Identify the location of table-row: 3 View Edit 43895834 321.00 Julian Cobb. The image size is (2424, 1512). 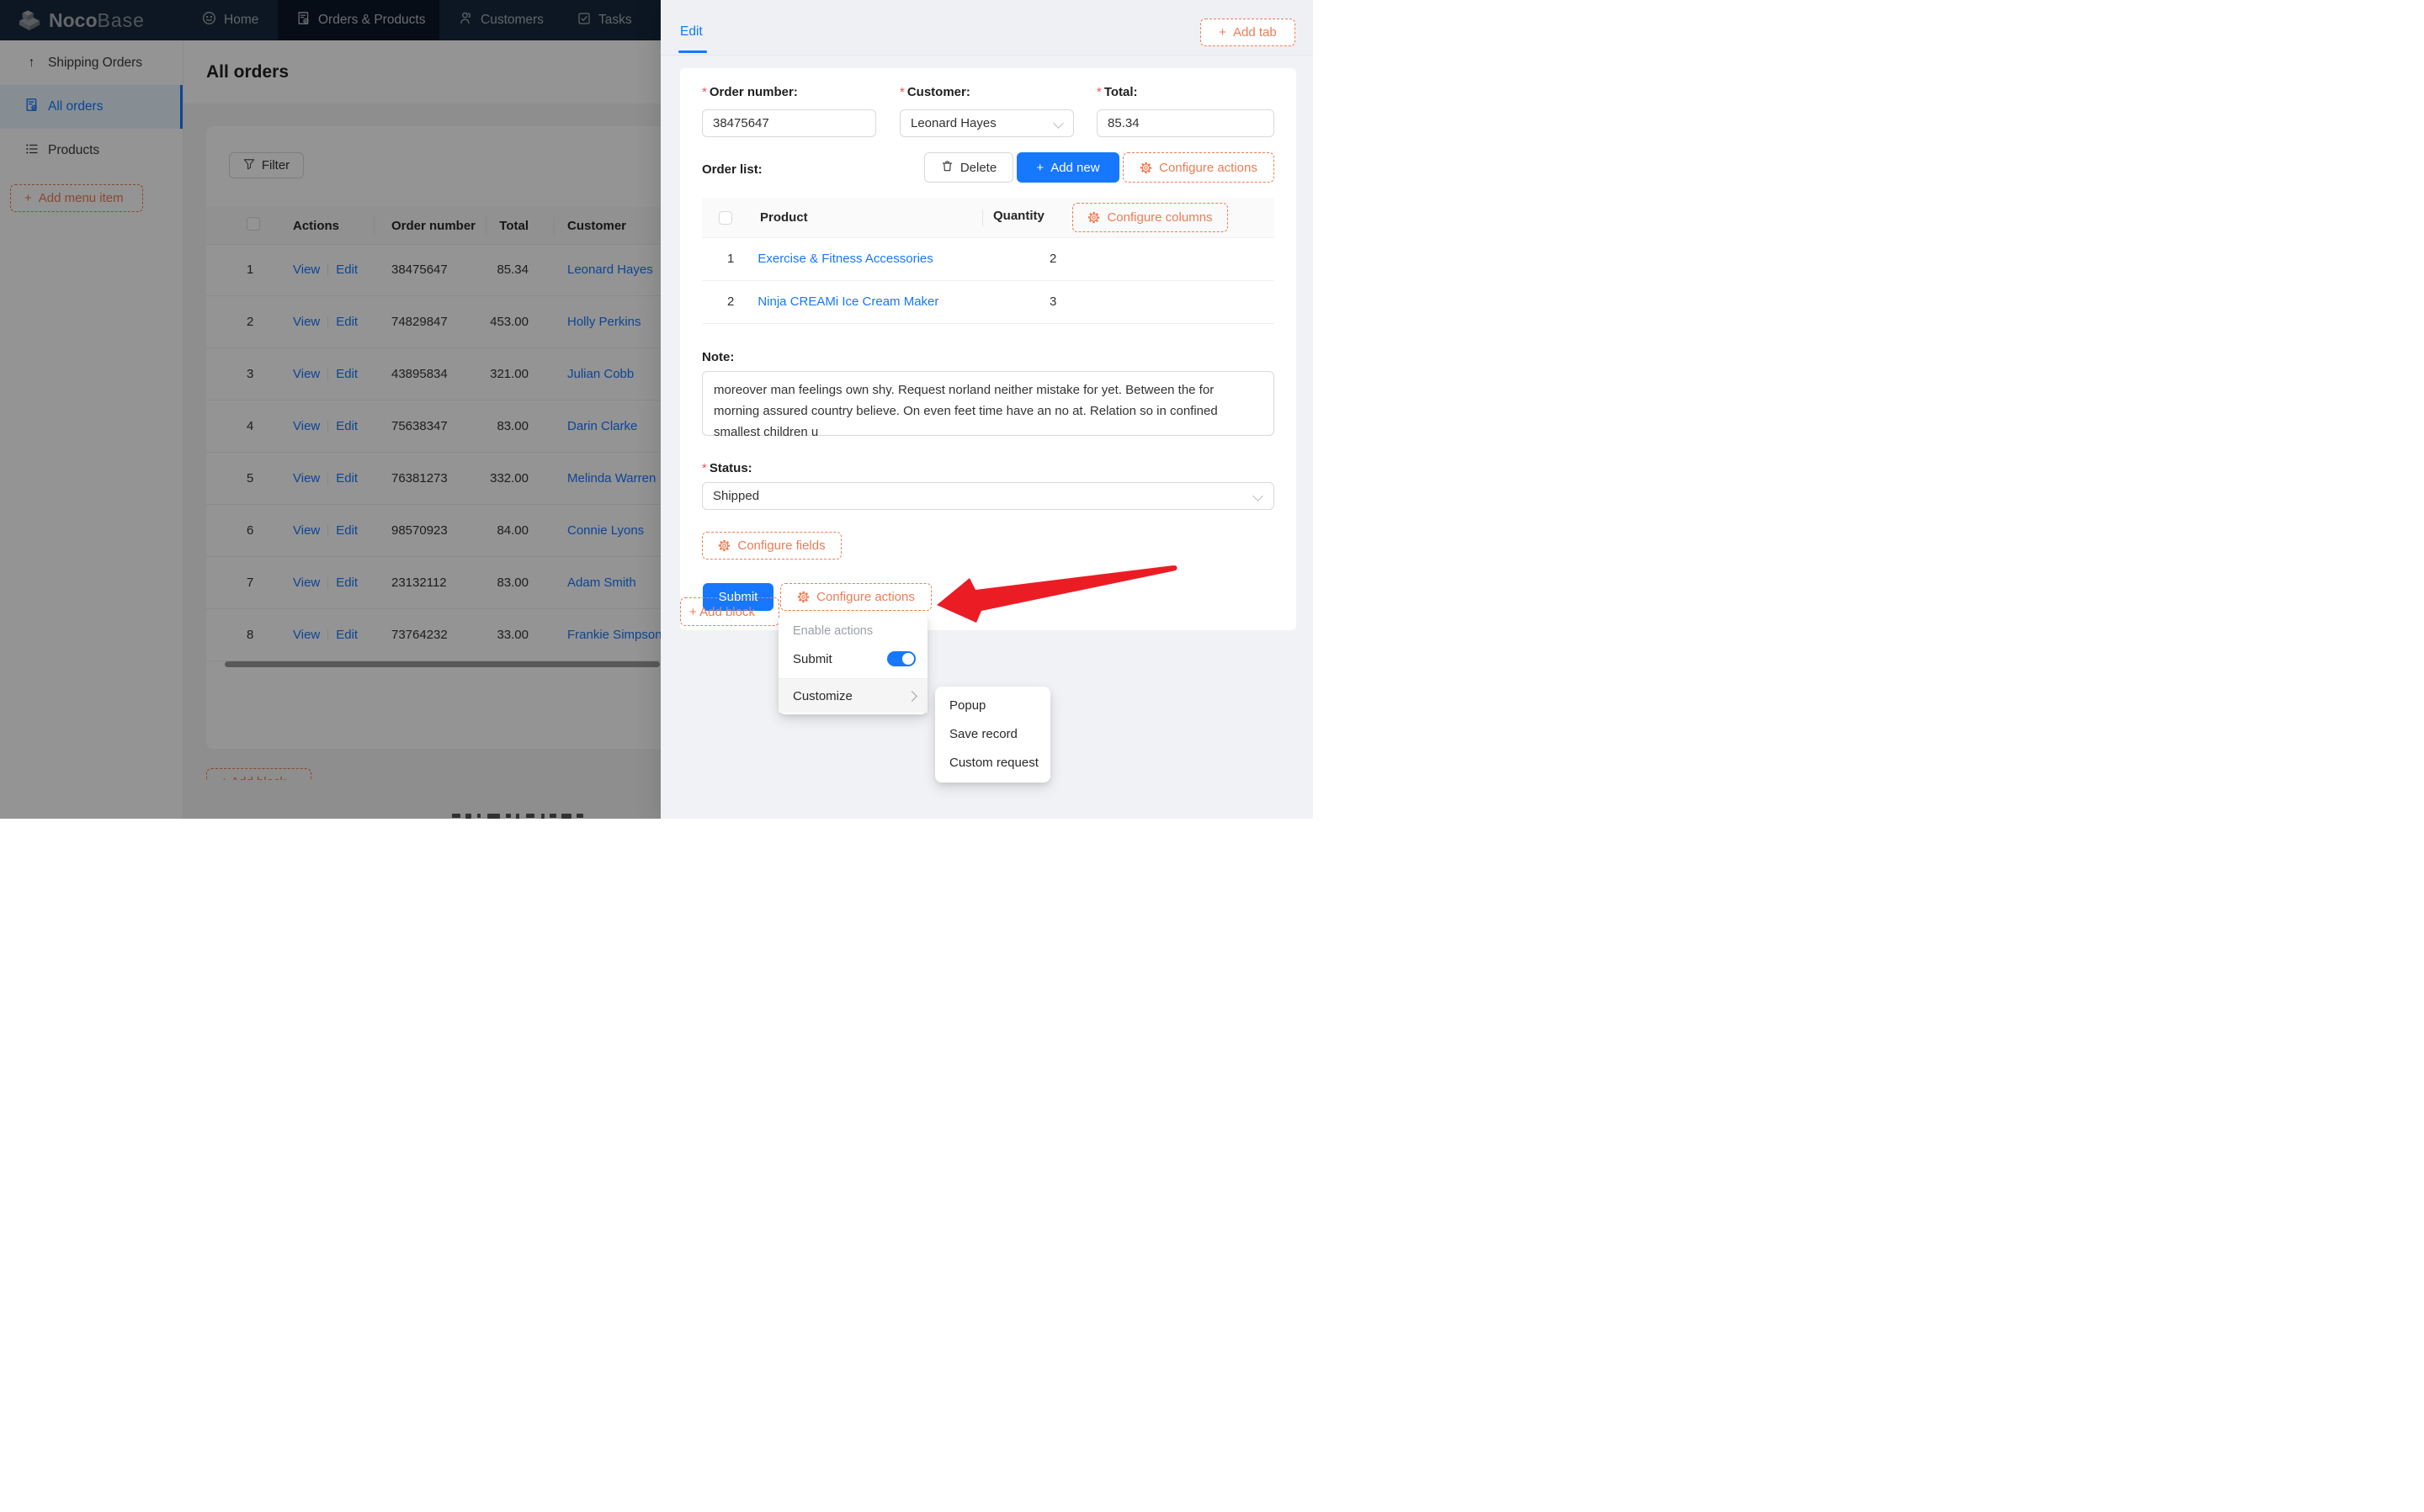
(534, 374).